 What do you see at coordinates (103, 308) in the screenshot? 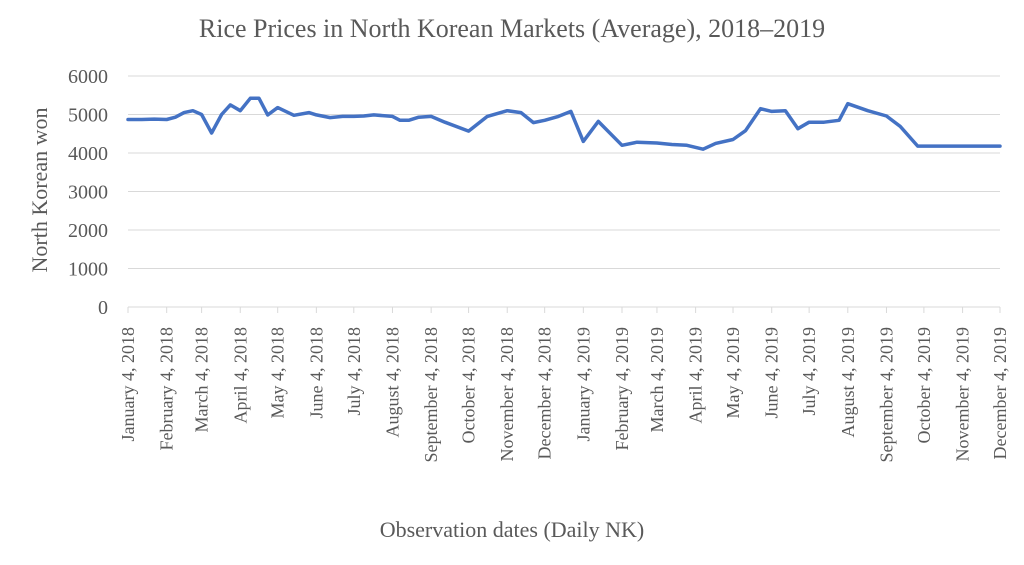
I see `y-tick-label: 0` at bounding box center [103, 308].